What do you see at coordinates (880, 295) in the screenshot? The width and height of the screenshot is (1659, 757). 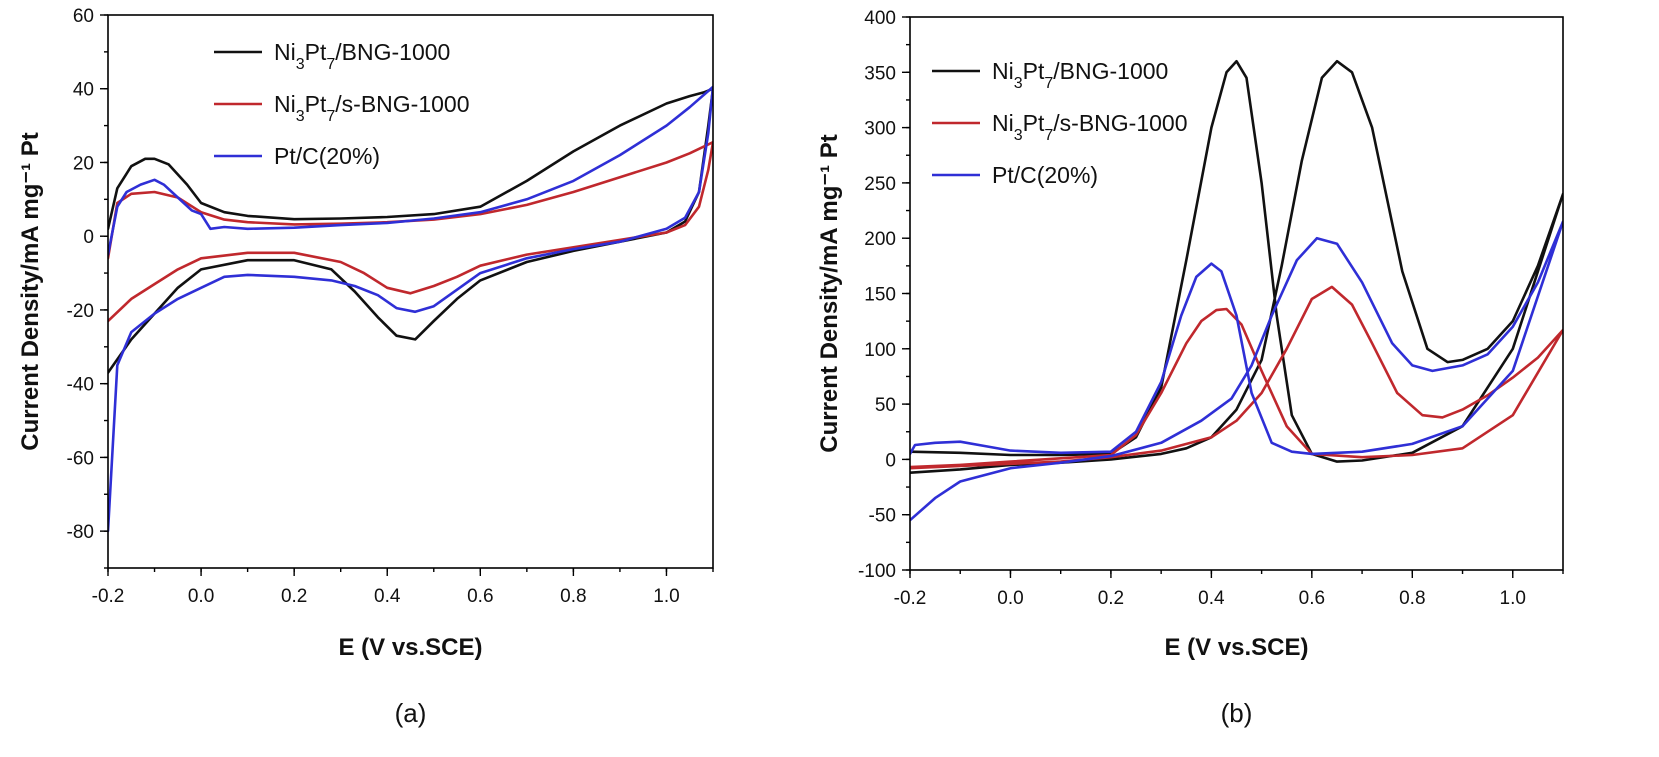 I see `y-tick-label: 150` at bounding box center [880, 295].